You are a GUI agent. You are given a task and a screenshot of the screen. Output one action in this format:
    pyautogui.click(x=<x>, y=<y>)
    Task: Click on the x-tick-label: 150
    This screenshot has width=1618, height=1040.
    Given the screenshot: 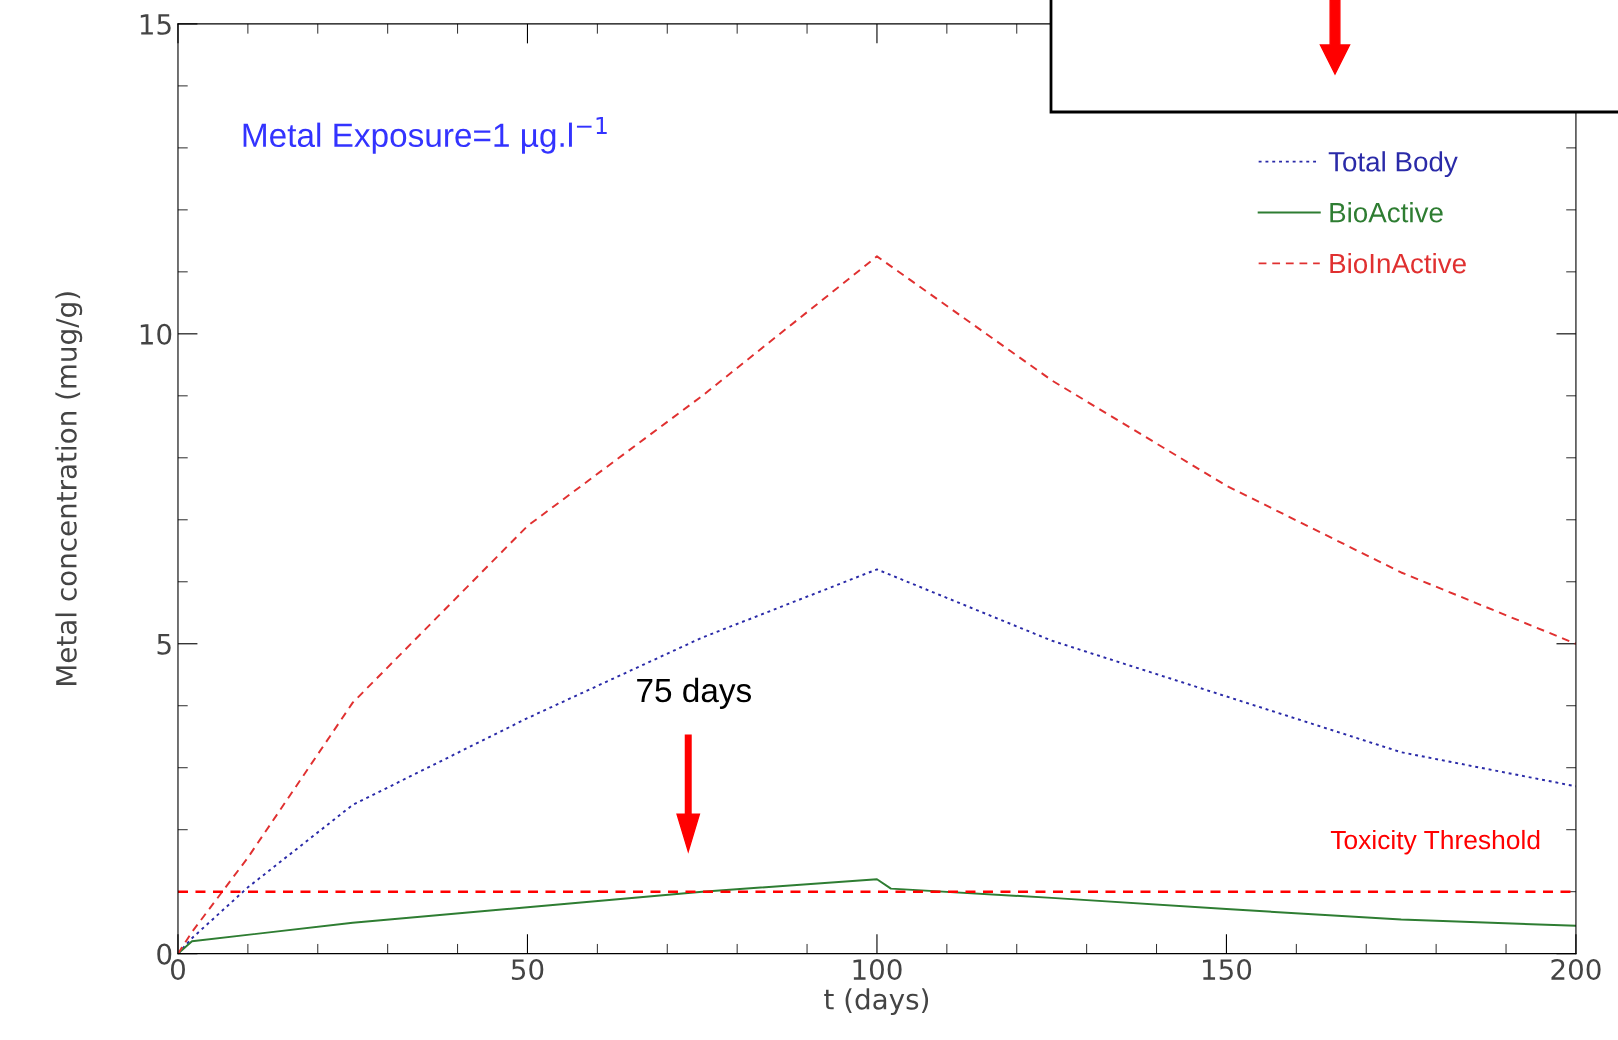 What is the action you would take?
    pyautogui.click(x=1227, y=970)
    